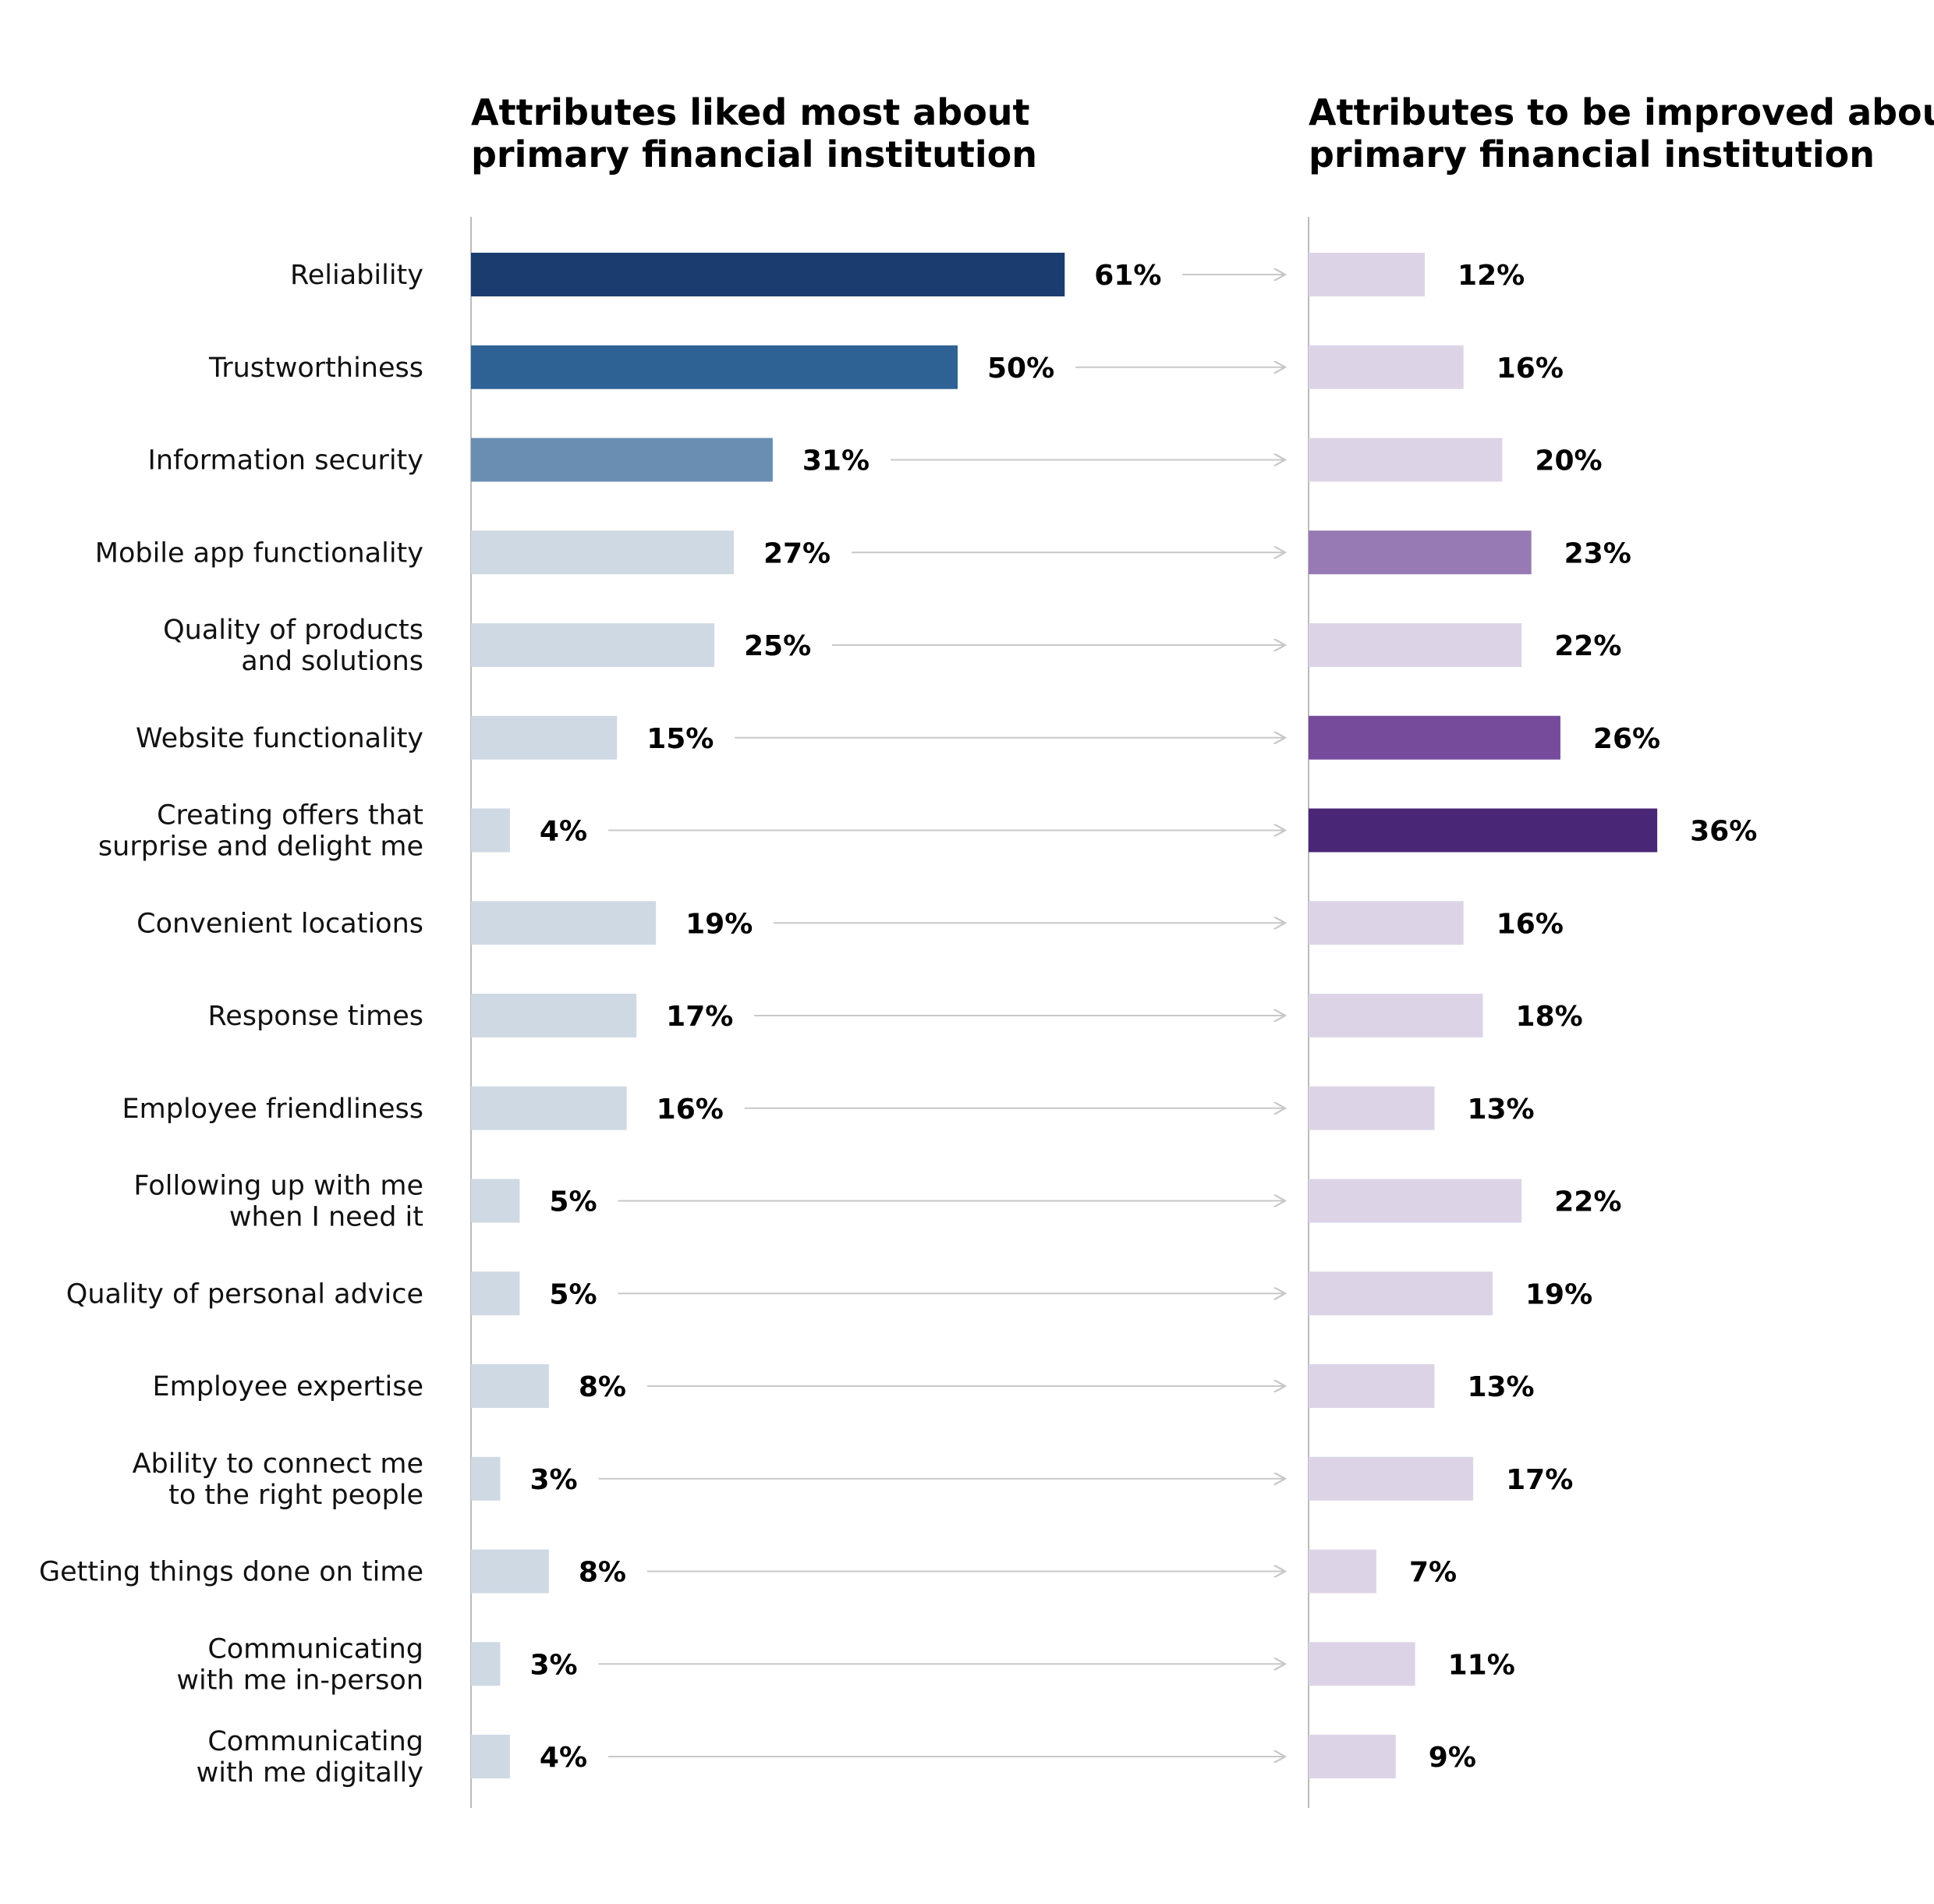 Image resolution: width=1934 pixels, height=1904 pixels. Describe the element at coordinates (1481, 1665) in the screenshot. I see `improve-value-label: 11%` at that location.